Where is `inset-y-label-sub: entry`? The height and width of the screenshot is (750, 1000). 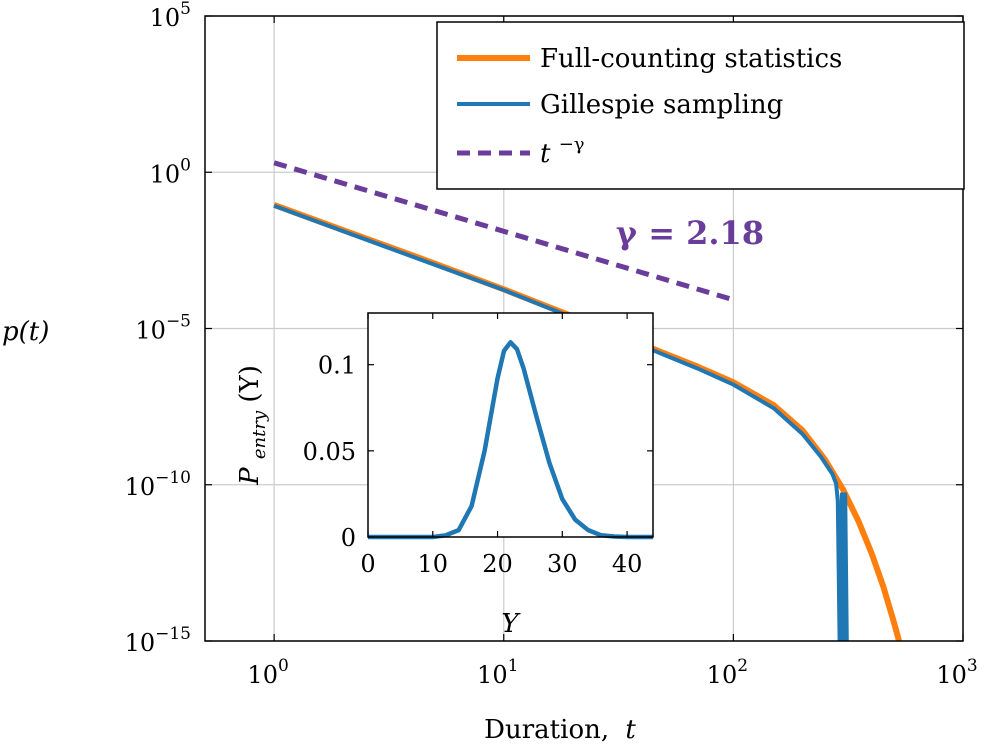 inset-y-label-sub: entry is located at coordinates (259, 434).